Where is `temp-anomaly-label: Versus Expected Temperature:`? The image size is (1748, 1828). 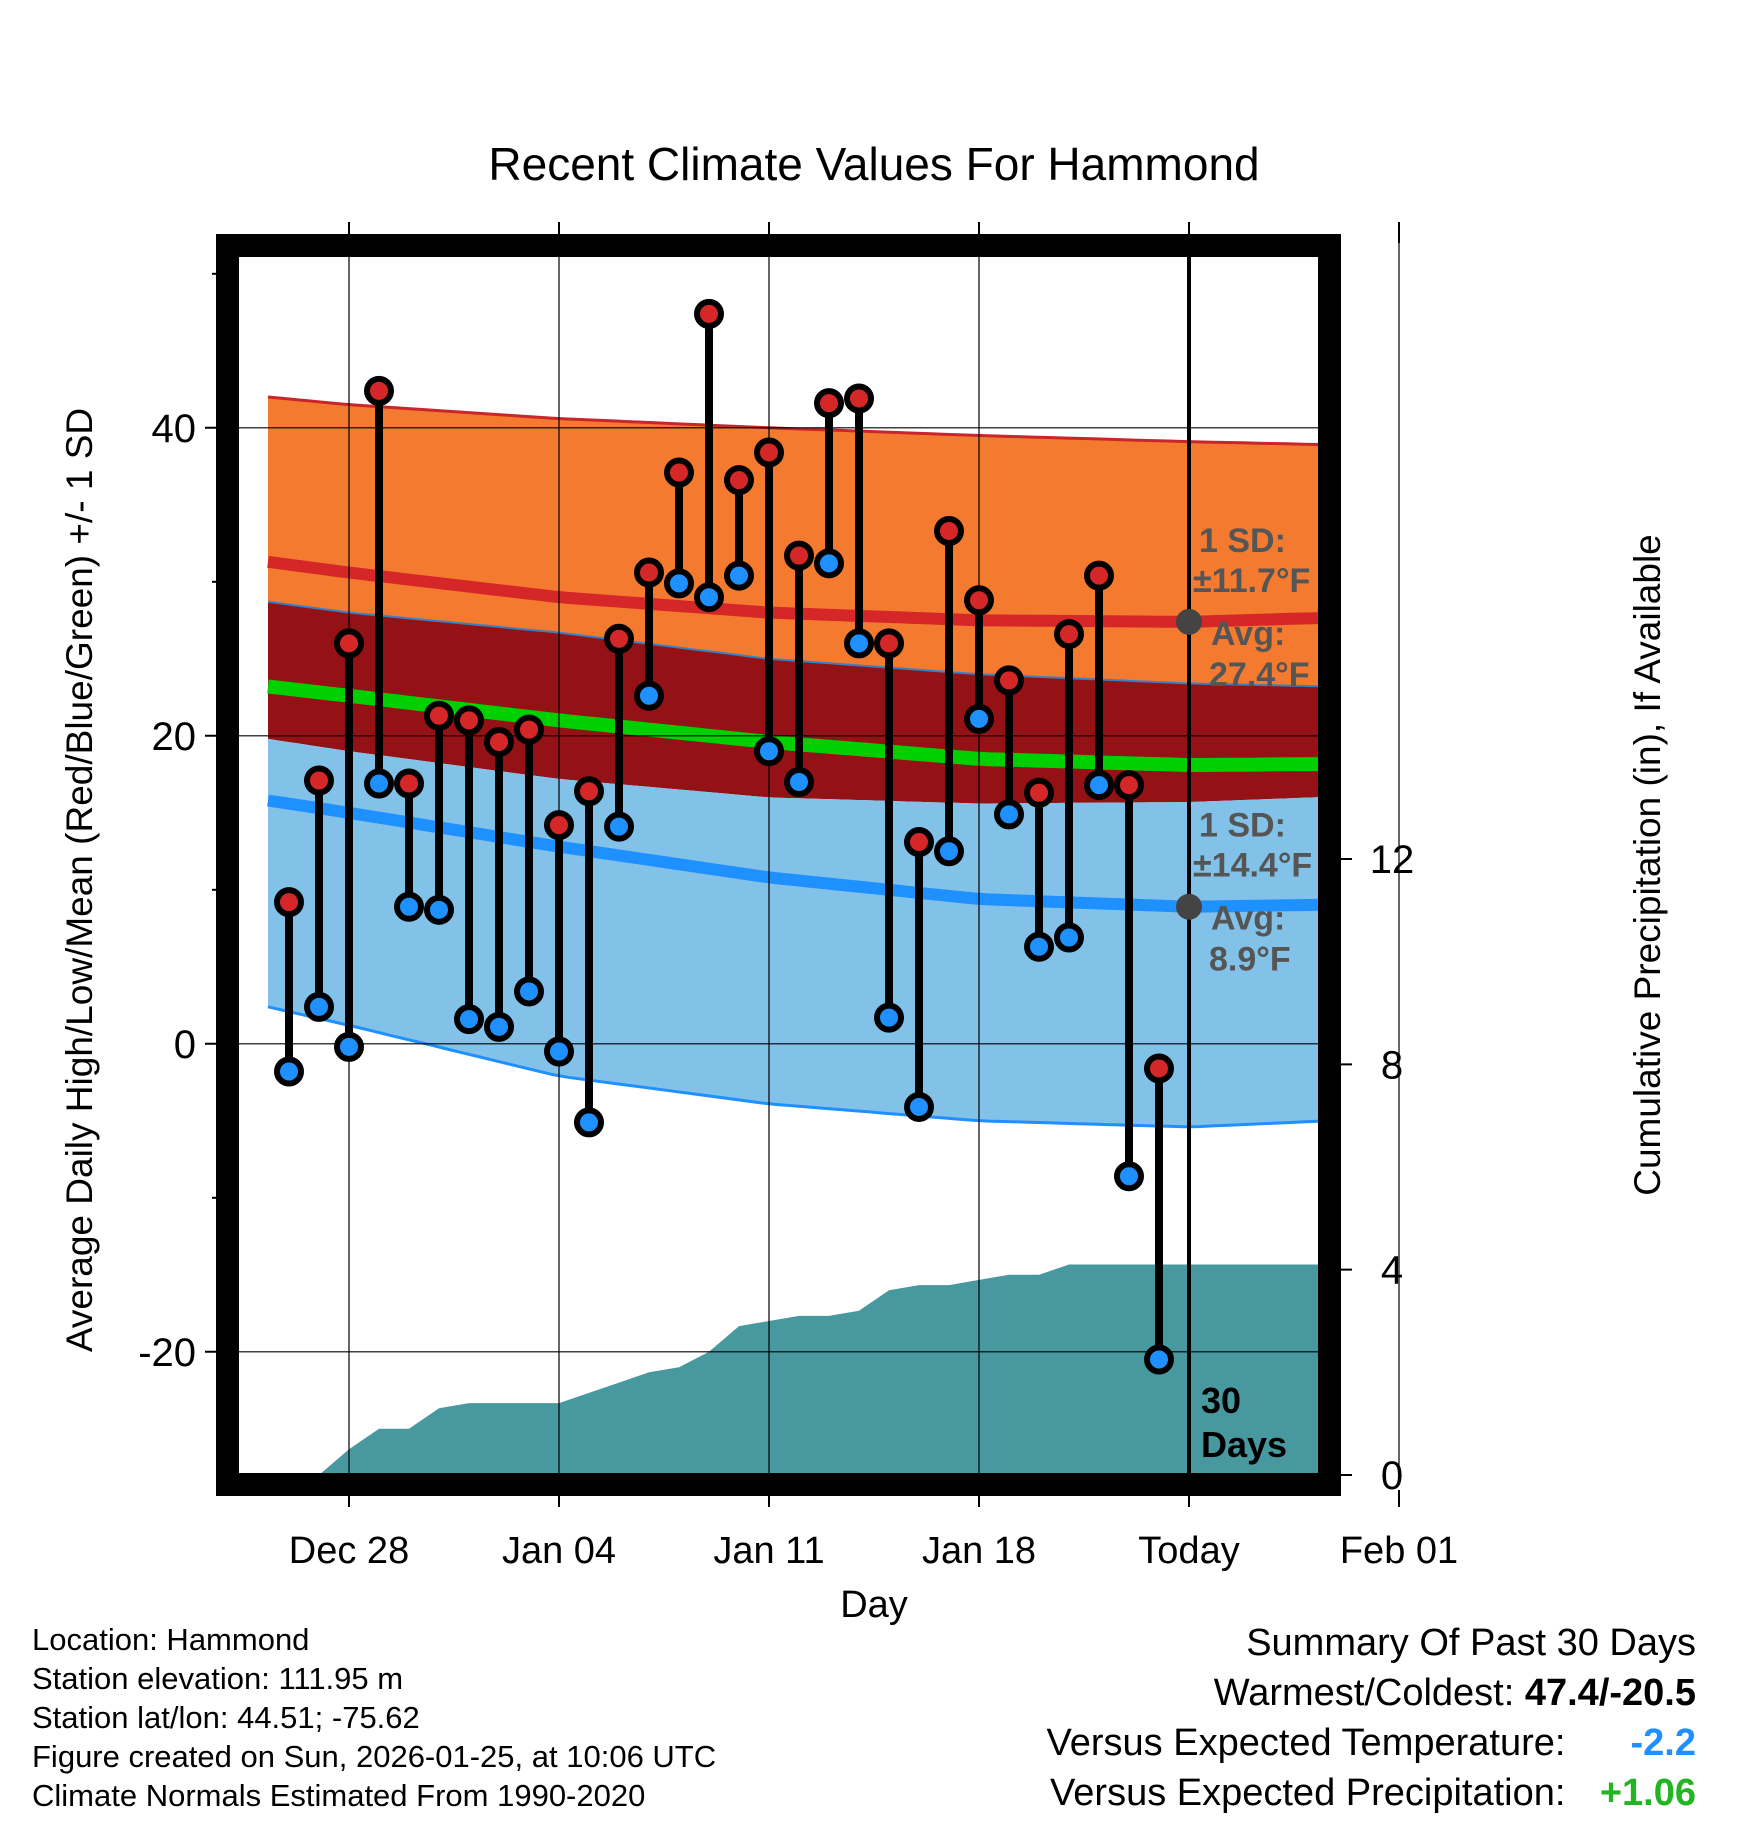 temp-anomaly-label: Versus Expected Temperature: is located at coordinates (1306, 1743).